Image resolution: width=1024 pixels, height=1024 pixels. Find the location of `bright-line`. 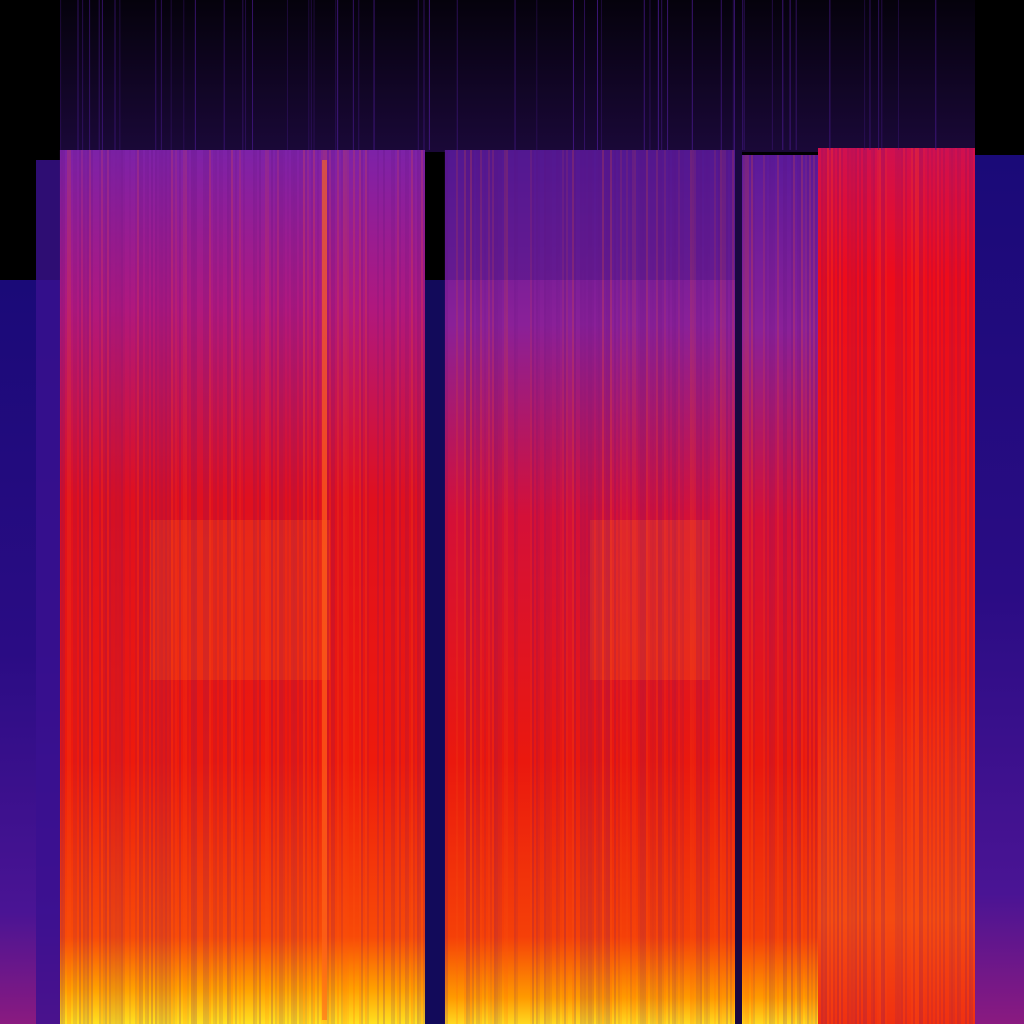

bright-line is located at coordinates (324, 590).